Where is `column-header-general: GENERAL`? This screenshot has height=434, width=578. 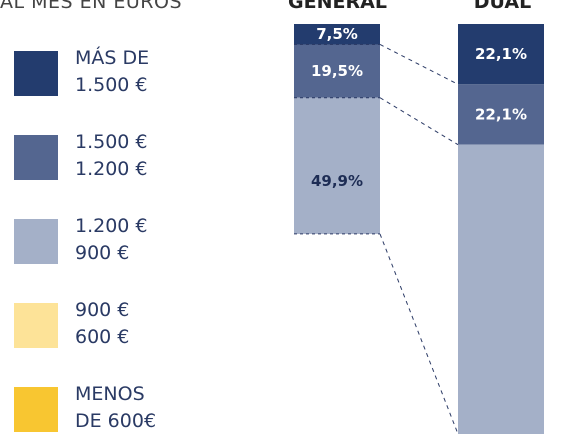 column-header-general: GENERAL is located at coordinates (337, 6).